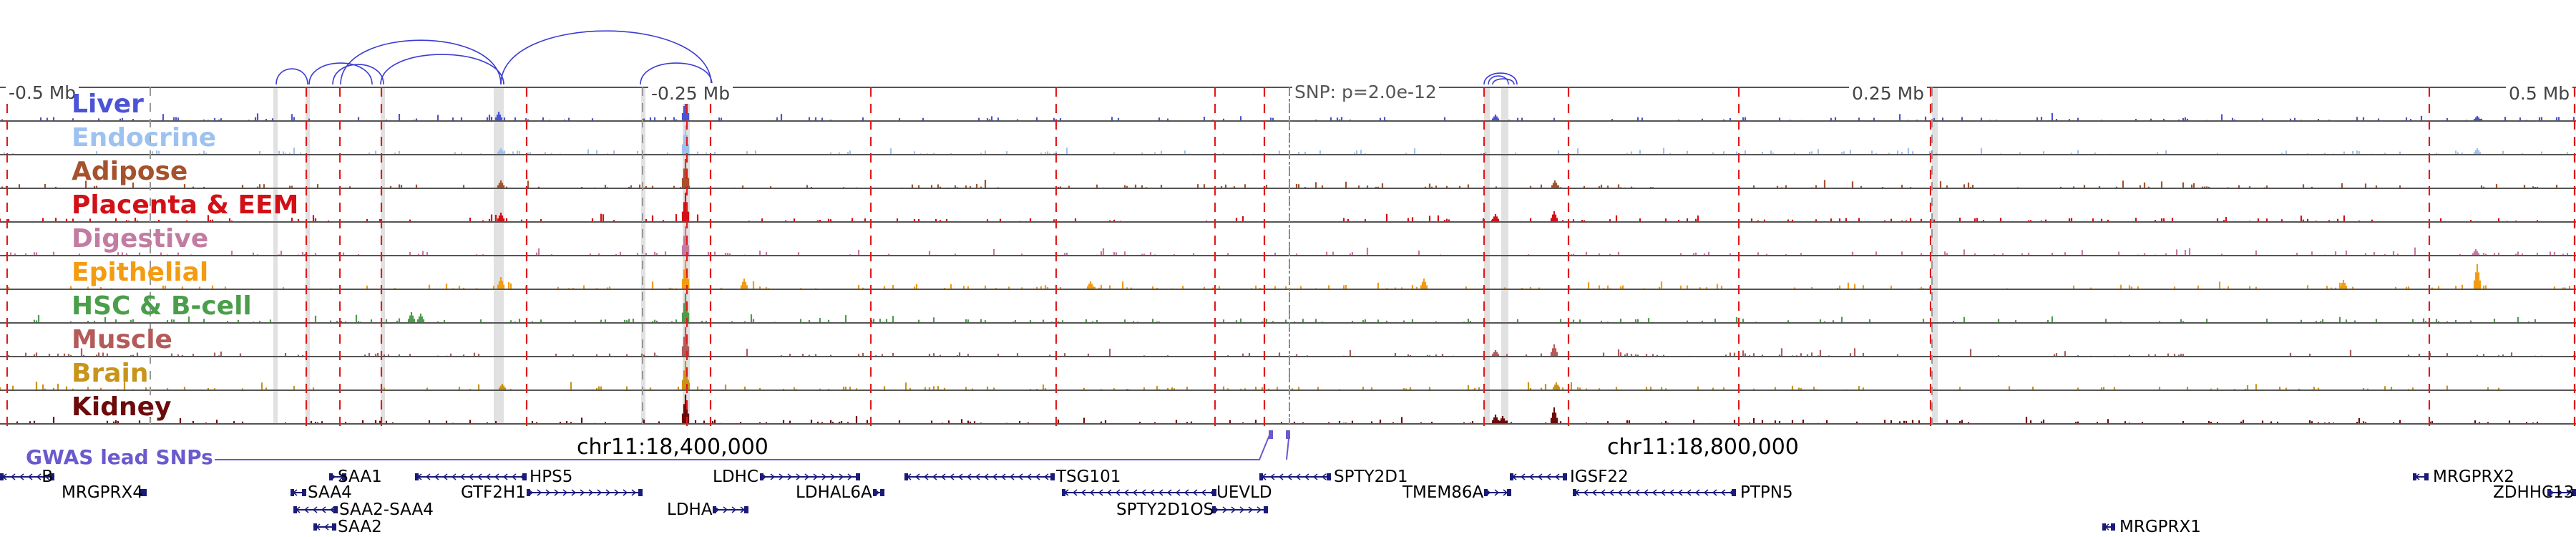 This screenshot has height=537, width=2576. I want to click on chrom-position-left: chr11:18,400,000, so click(673, 447).